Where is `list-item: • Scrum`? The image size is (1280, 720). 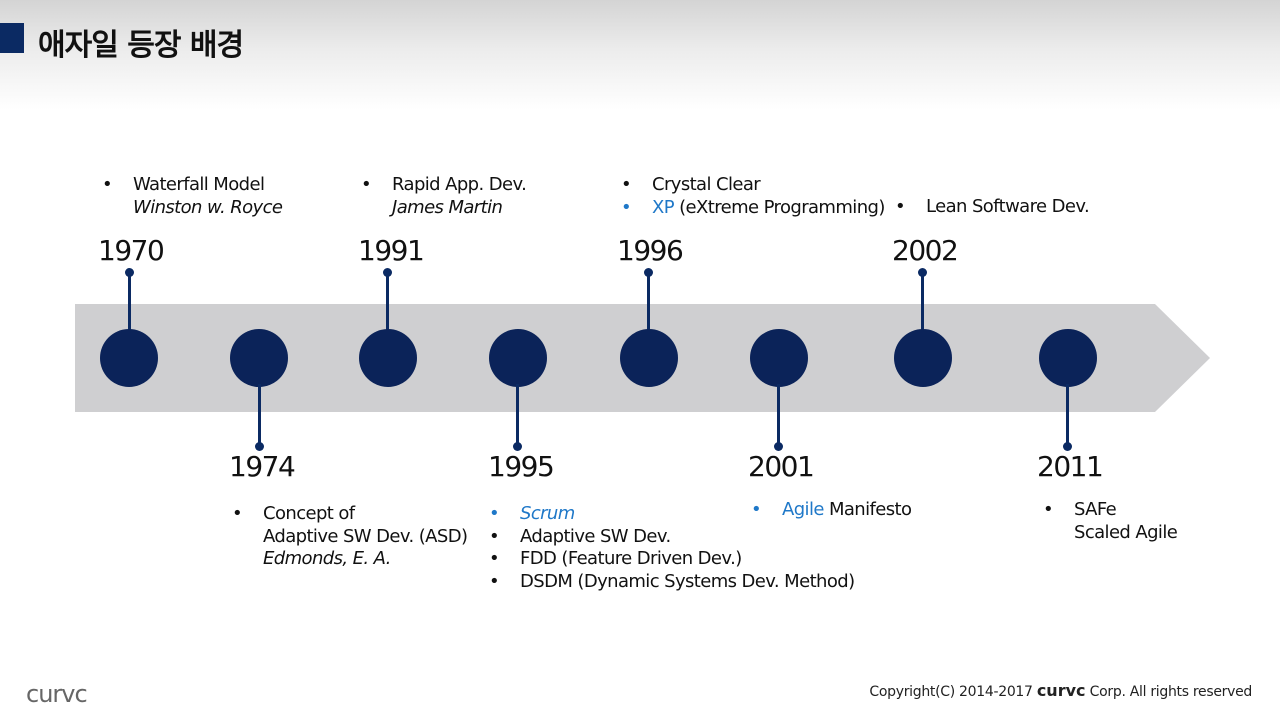
list-item: • Scrum is located at coordinates (532, 513).